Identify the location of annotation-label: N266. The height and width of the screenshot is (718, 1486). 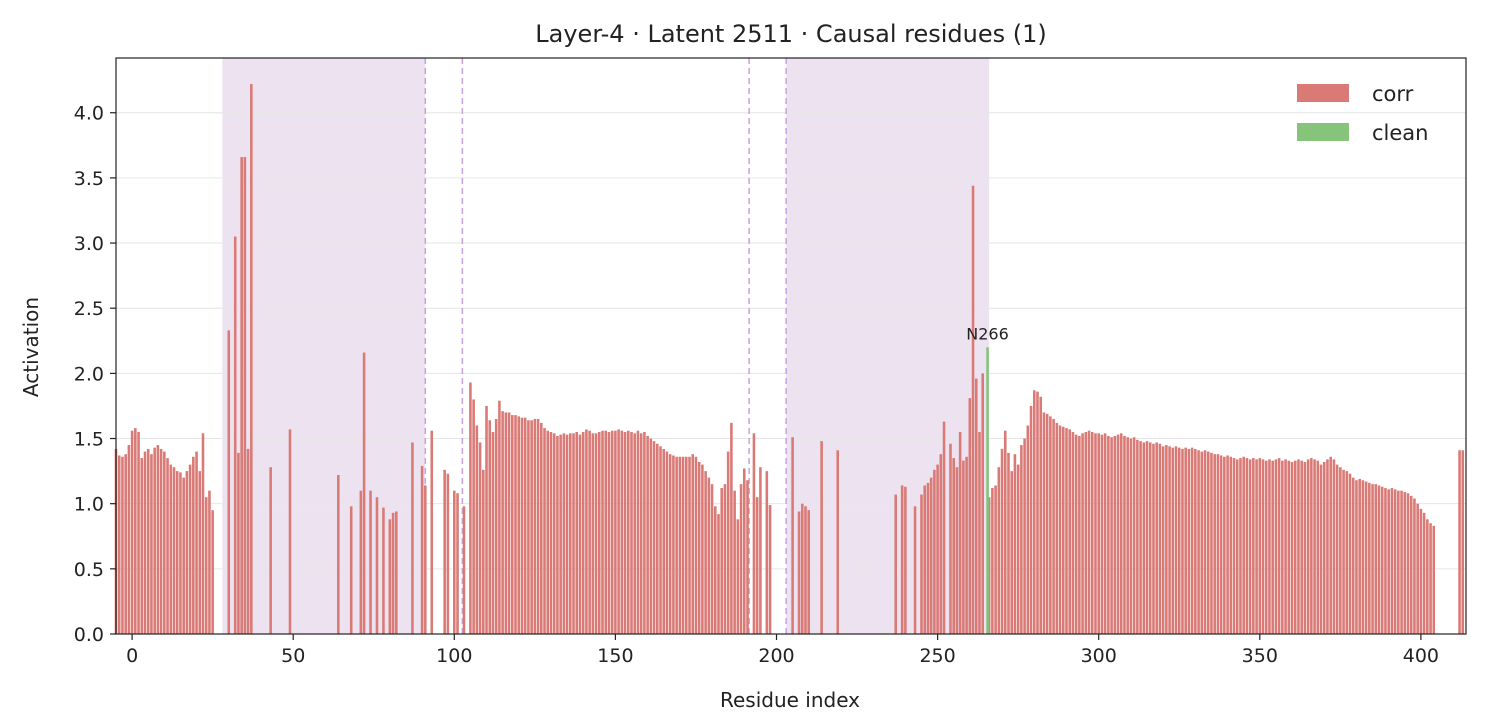
(987, 333).